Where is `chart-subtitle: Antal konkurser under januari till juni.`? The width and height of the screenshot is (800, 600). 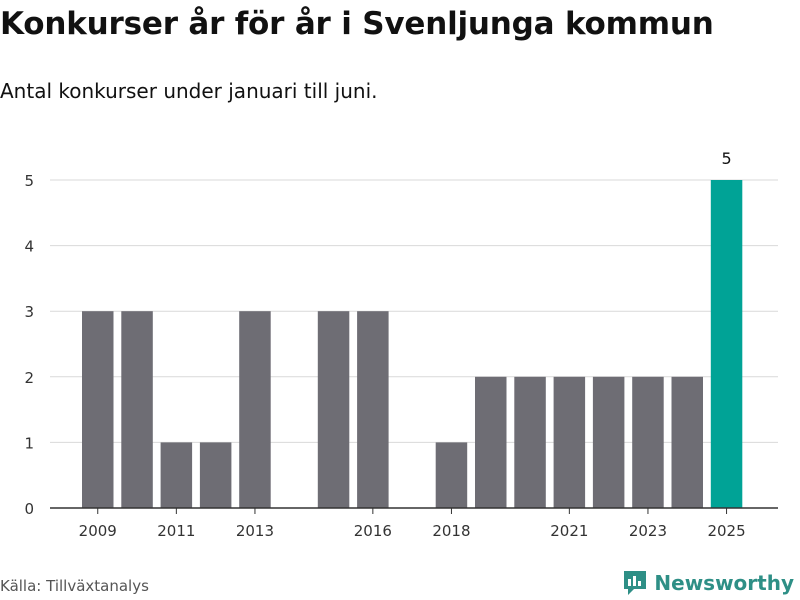 chart-subtitle: Antal konkurser under januari till juni. is located at coordinates (189, 91).